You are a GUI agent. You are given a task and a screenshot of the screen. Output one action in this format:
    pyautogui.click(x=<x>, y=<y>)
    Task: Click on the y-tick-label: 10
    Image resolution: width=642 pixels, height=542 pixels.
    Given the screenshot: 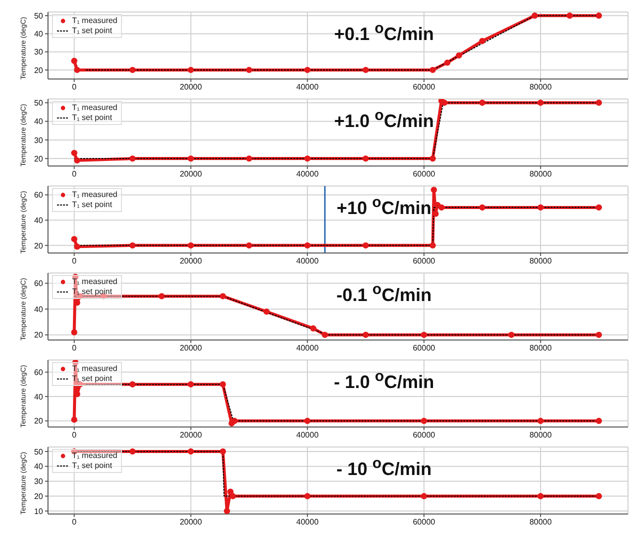 What is the action you would take?
    pyautogui.click(x=39, y=511)
    